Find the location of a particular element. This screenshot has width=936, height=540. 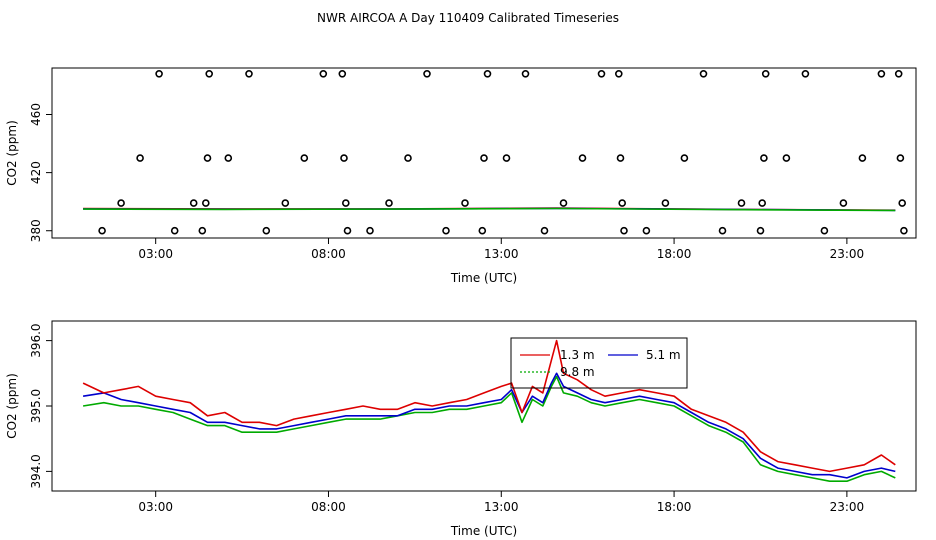

top-y-tick-label-0: 380 is located at coordinates (36, 230).